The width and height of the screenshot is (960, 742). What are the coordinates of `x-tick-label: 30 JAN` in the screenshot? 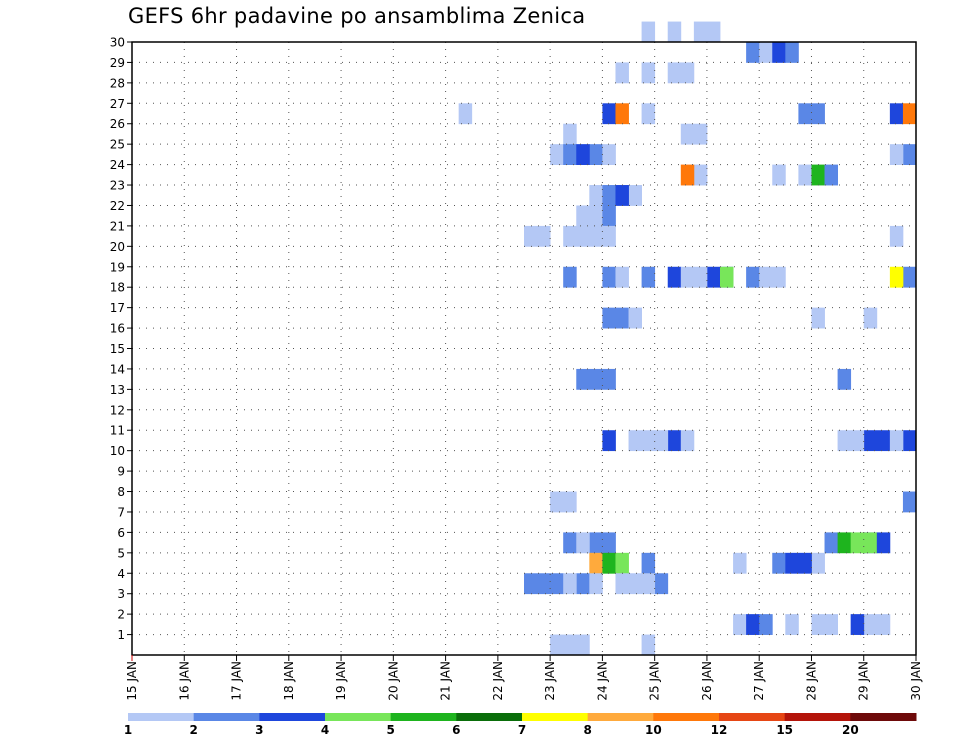 It's located at (916, 681).